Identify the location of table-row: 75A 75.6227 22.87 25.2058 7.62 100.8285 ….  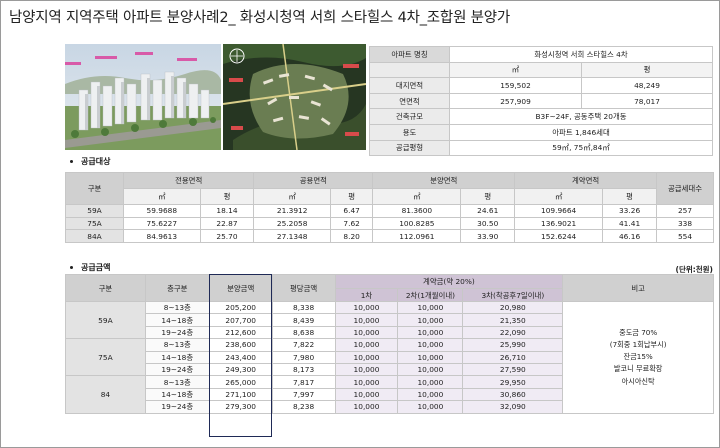
(389, 223).